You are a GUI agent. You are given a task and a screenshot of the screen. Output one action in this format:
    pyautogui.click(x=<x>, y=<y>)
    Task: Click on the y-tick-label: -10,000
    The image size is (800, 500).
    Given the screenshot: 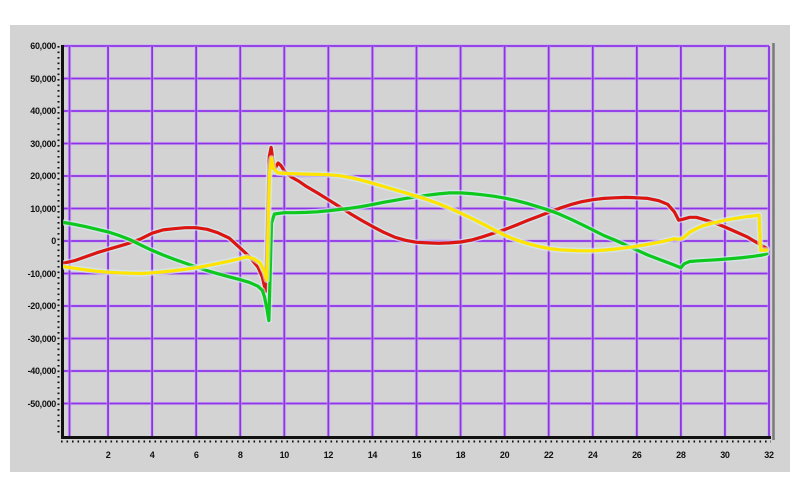 What is the action you would take?
    pyautogui.click(x=42, y=273)
    